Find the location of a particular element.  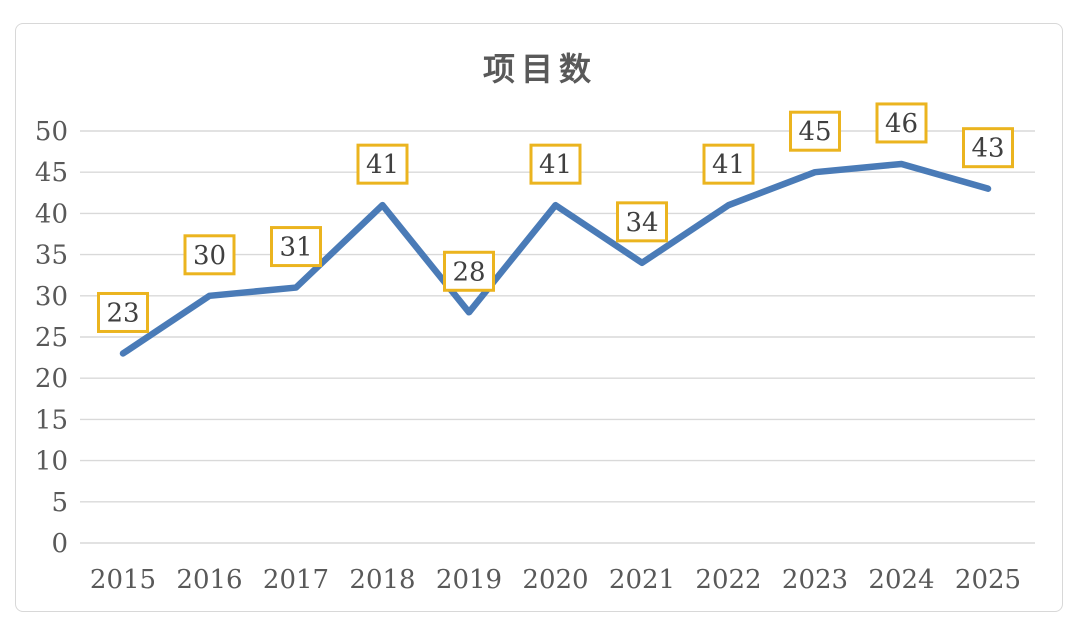

y-tick-label: 40 is located at coordinates (51, 214).